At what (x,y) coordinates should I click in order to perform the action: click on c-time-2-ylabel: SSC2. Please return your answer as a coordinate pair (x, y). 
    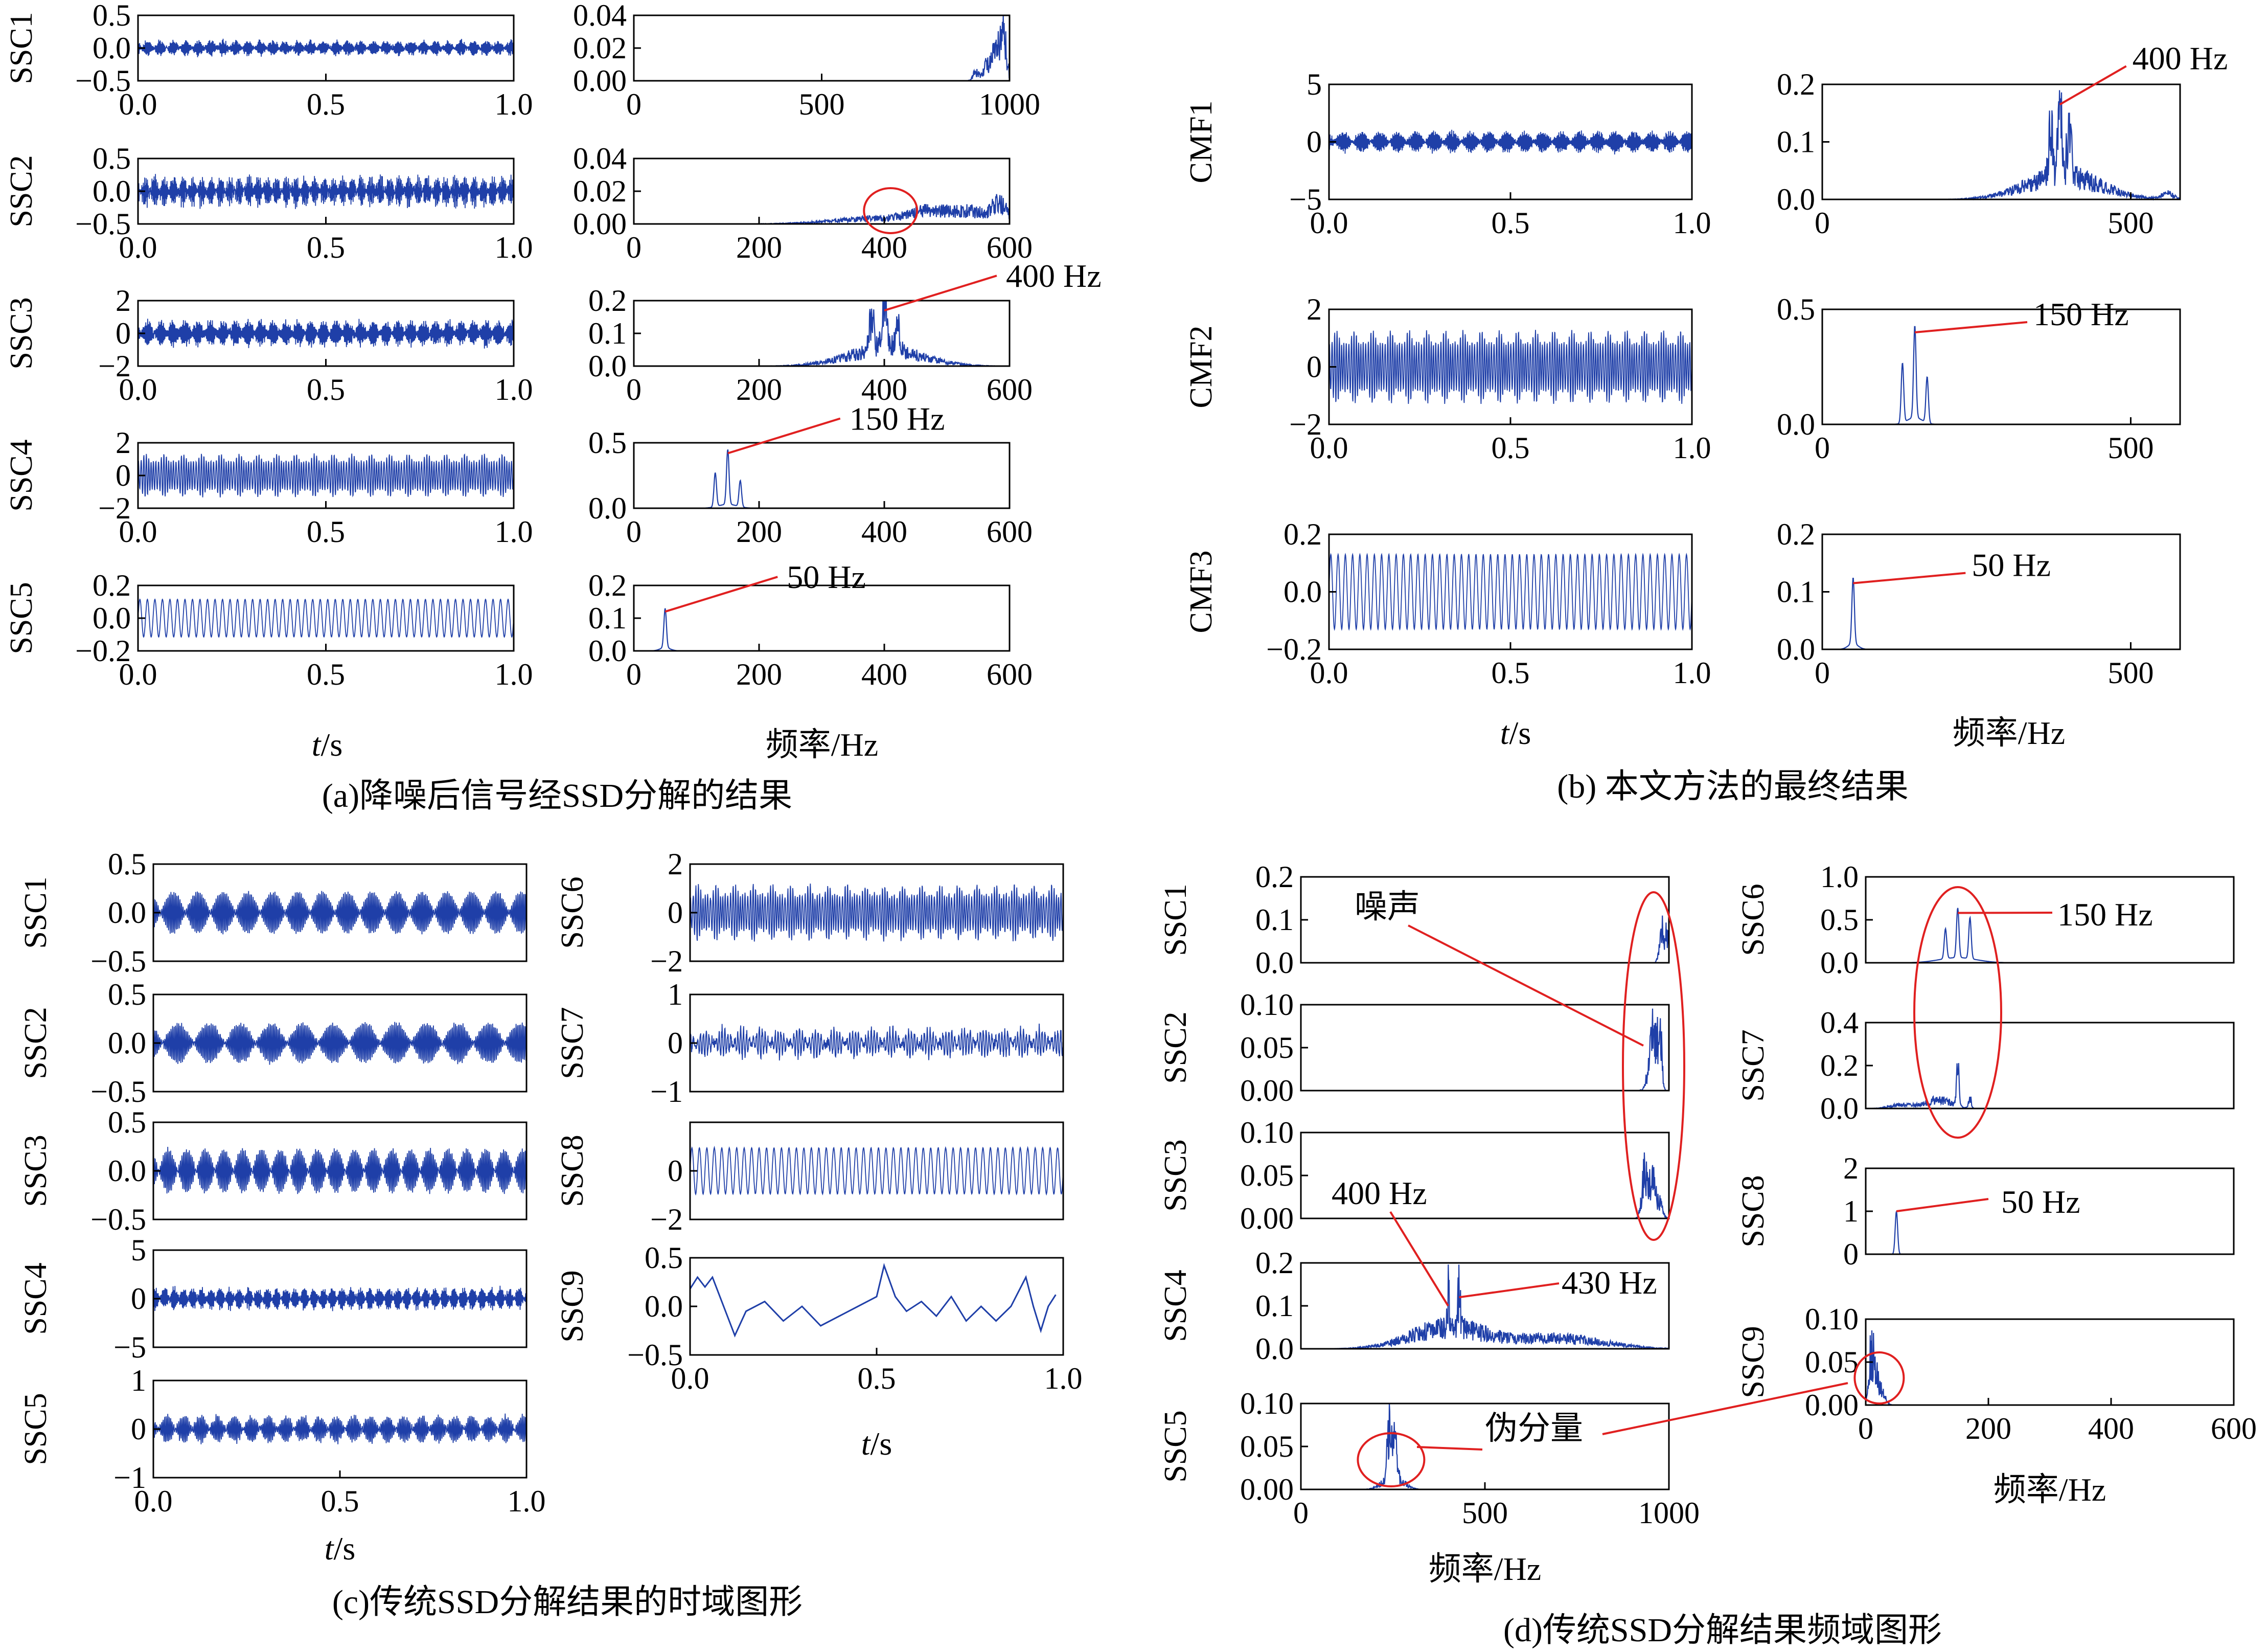
    Looking at the image, I should click on (35, 1043).